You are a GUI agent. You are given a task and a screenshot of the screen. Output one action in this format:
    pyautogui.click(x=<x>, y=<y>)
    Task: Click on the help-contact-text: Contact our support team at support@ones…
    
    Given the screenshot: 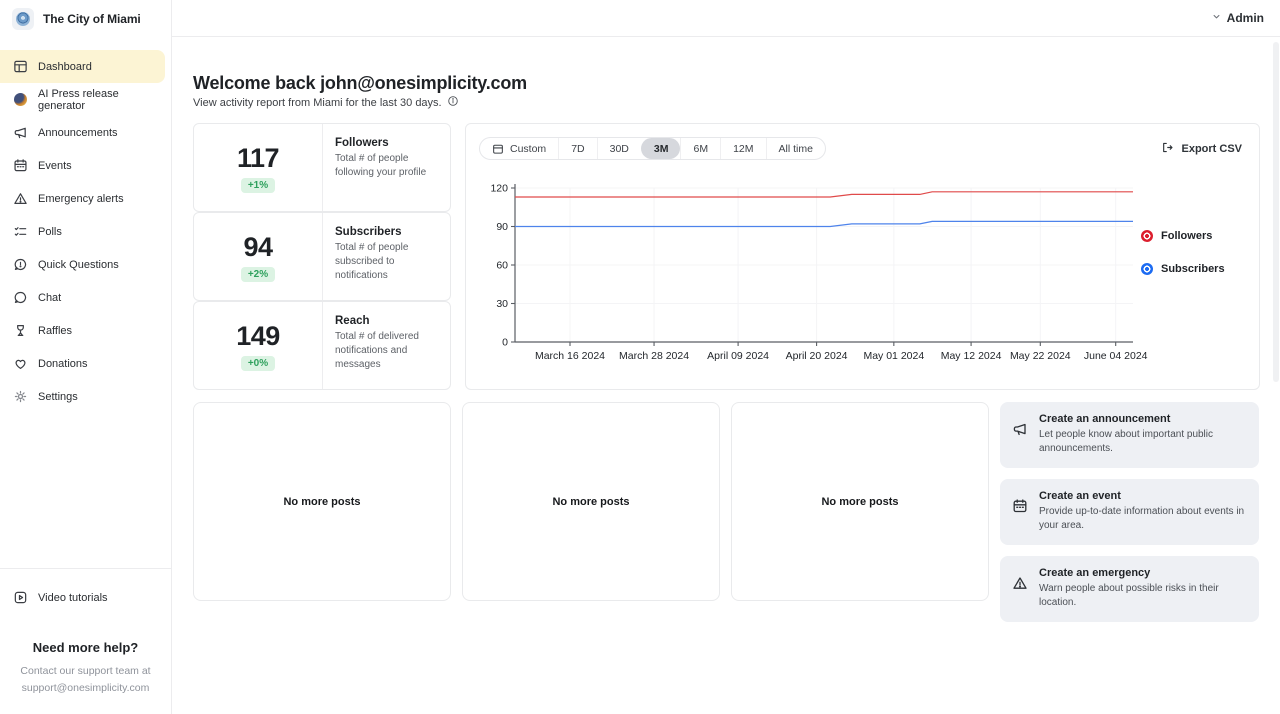 What is the action you would take?
    pyautogui.click(x=85, y=679)
    